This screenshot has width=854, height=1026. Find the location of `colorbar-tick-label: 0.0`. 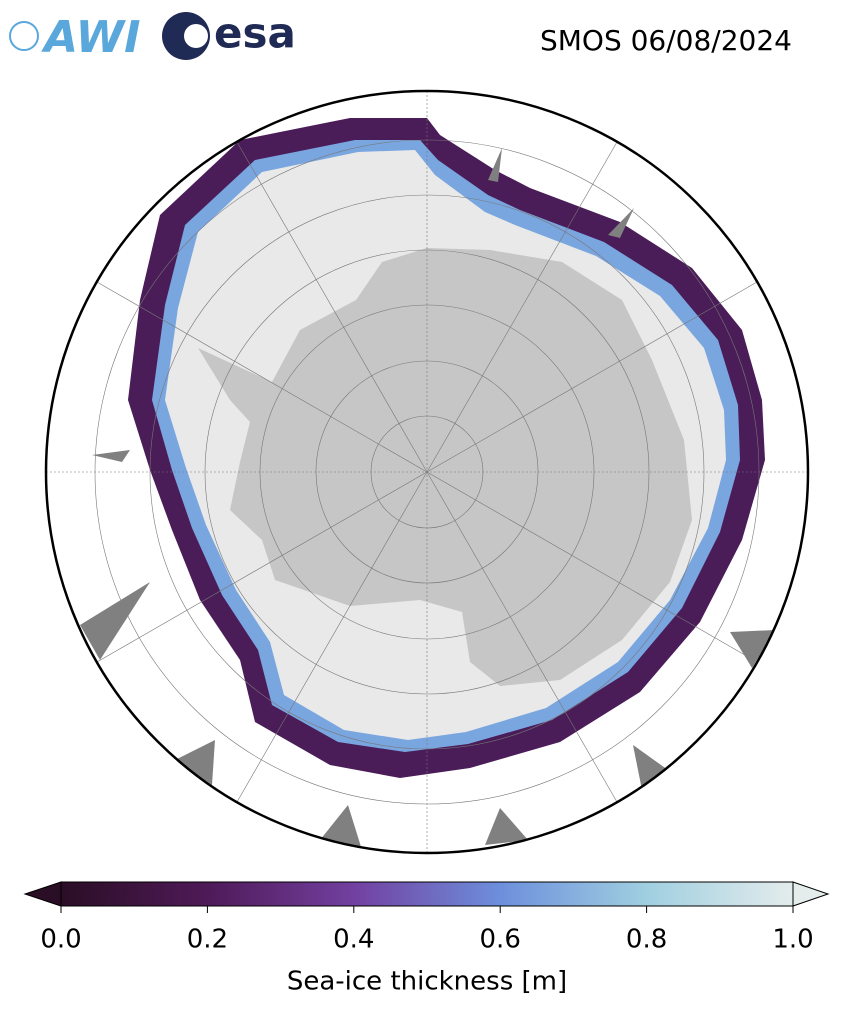

colorbar-tick-label: 0.0 is located at coordinates (60, 940).